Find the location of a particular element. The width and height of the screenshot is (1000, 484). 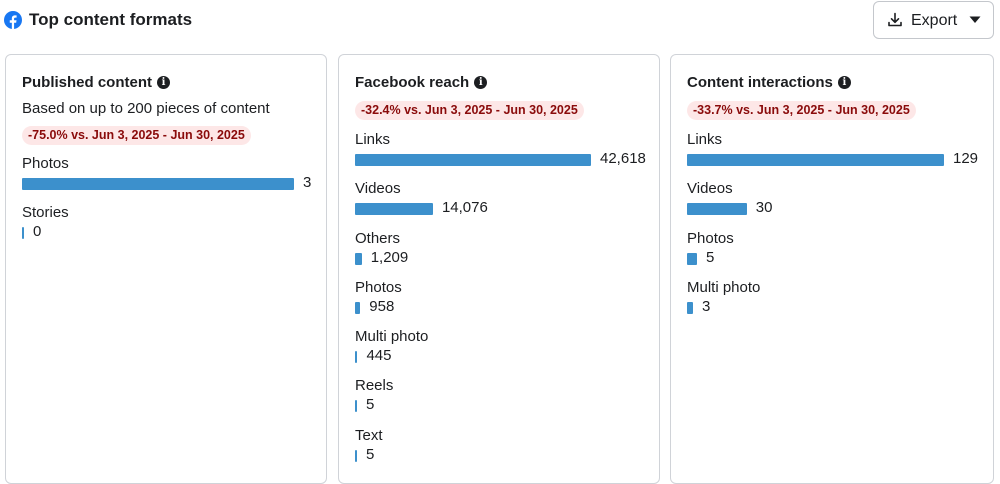

format-value: 0 is located at coordinates (37, 232).